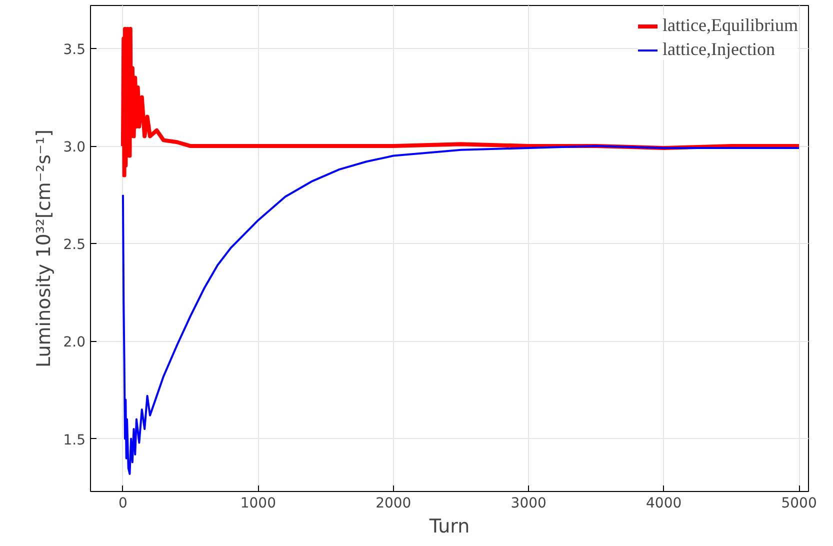 This screenshot has height=546, width=833. What do you see at coordinates (74, 440) in the screenshot?
I see `y-tick-label: 1.5` at bounding box center [74, 440].